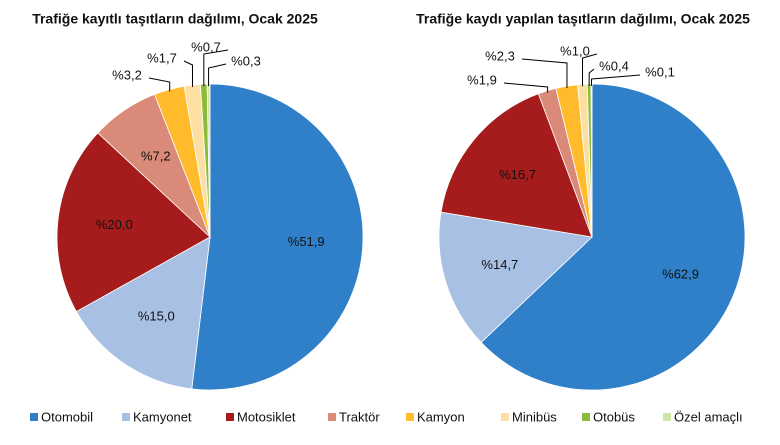  I want to click on legend-label: Kamyon, so click(441, 416).